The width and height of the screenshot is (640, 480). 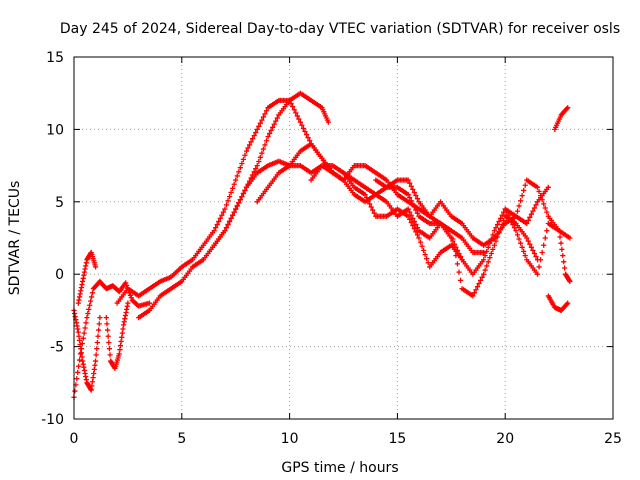 What do you see at coordinates (74, 439) in the screenshot?
I see `x-tick-label: 0` at bounding box center [74, 439].